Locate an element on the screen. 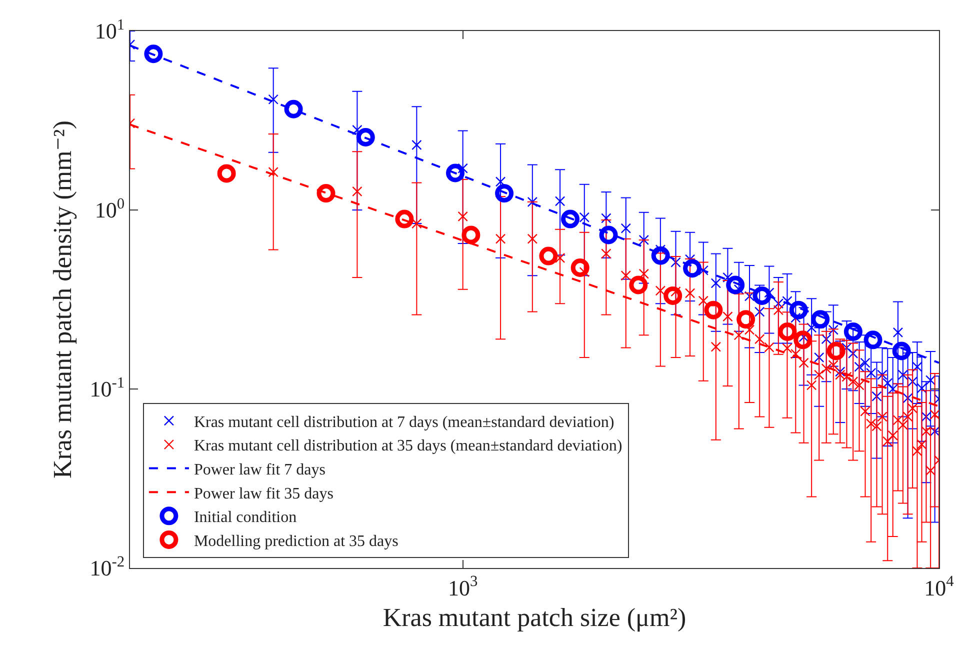 The width and height of the screenshot is (960, 656). y-tick-label: 10$^{0}$ is located at coordinates (109, 209).